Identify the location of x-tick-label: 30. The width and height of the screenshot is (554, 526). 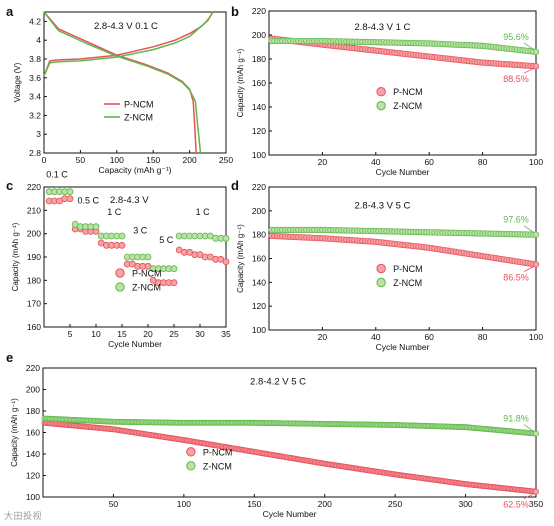
(200, 334).